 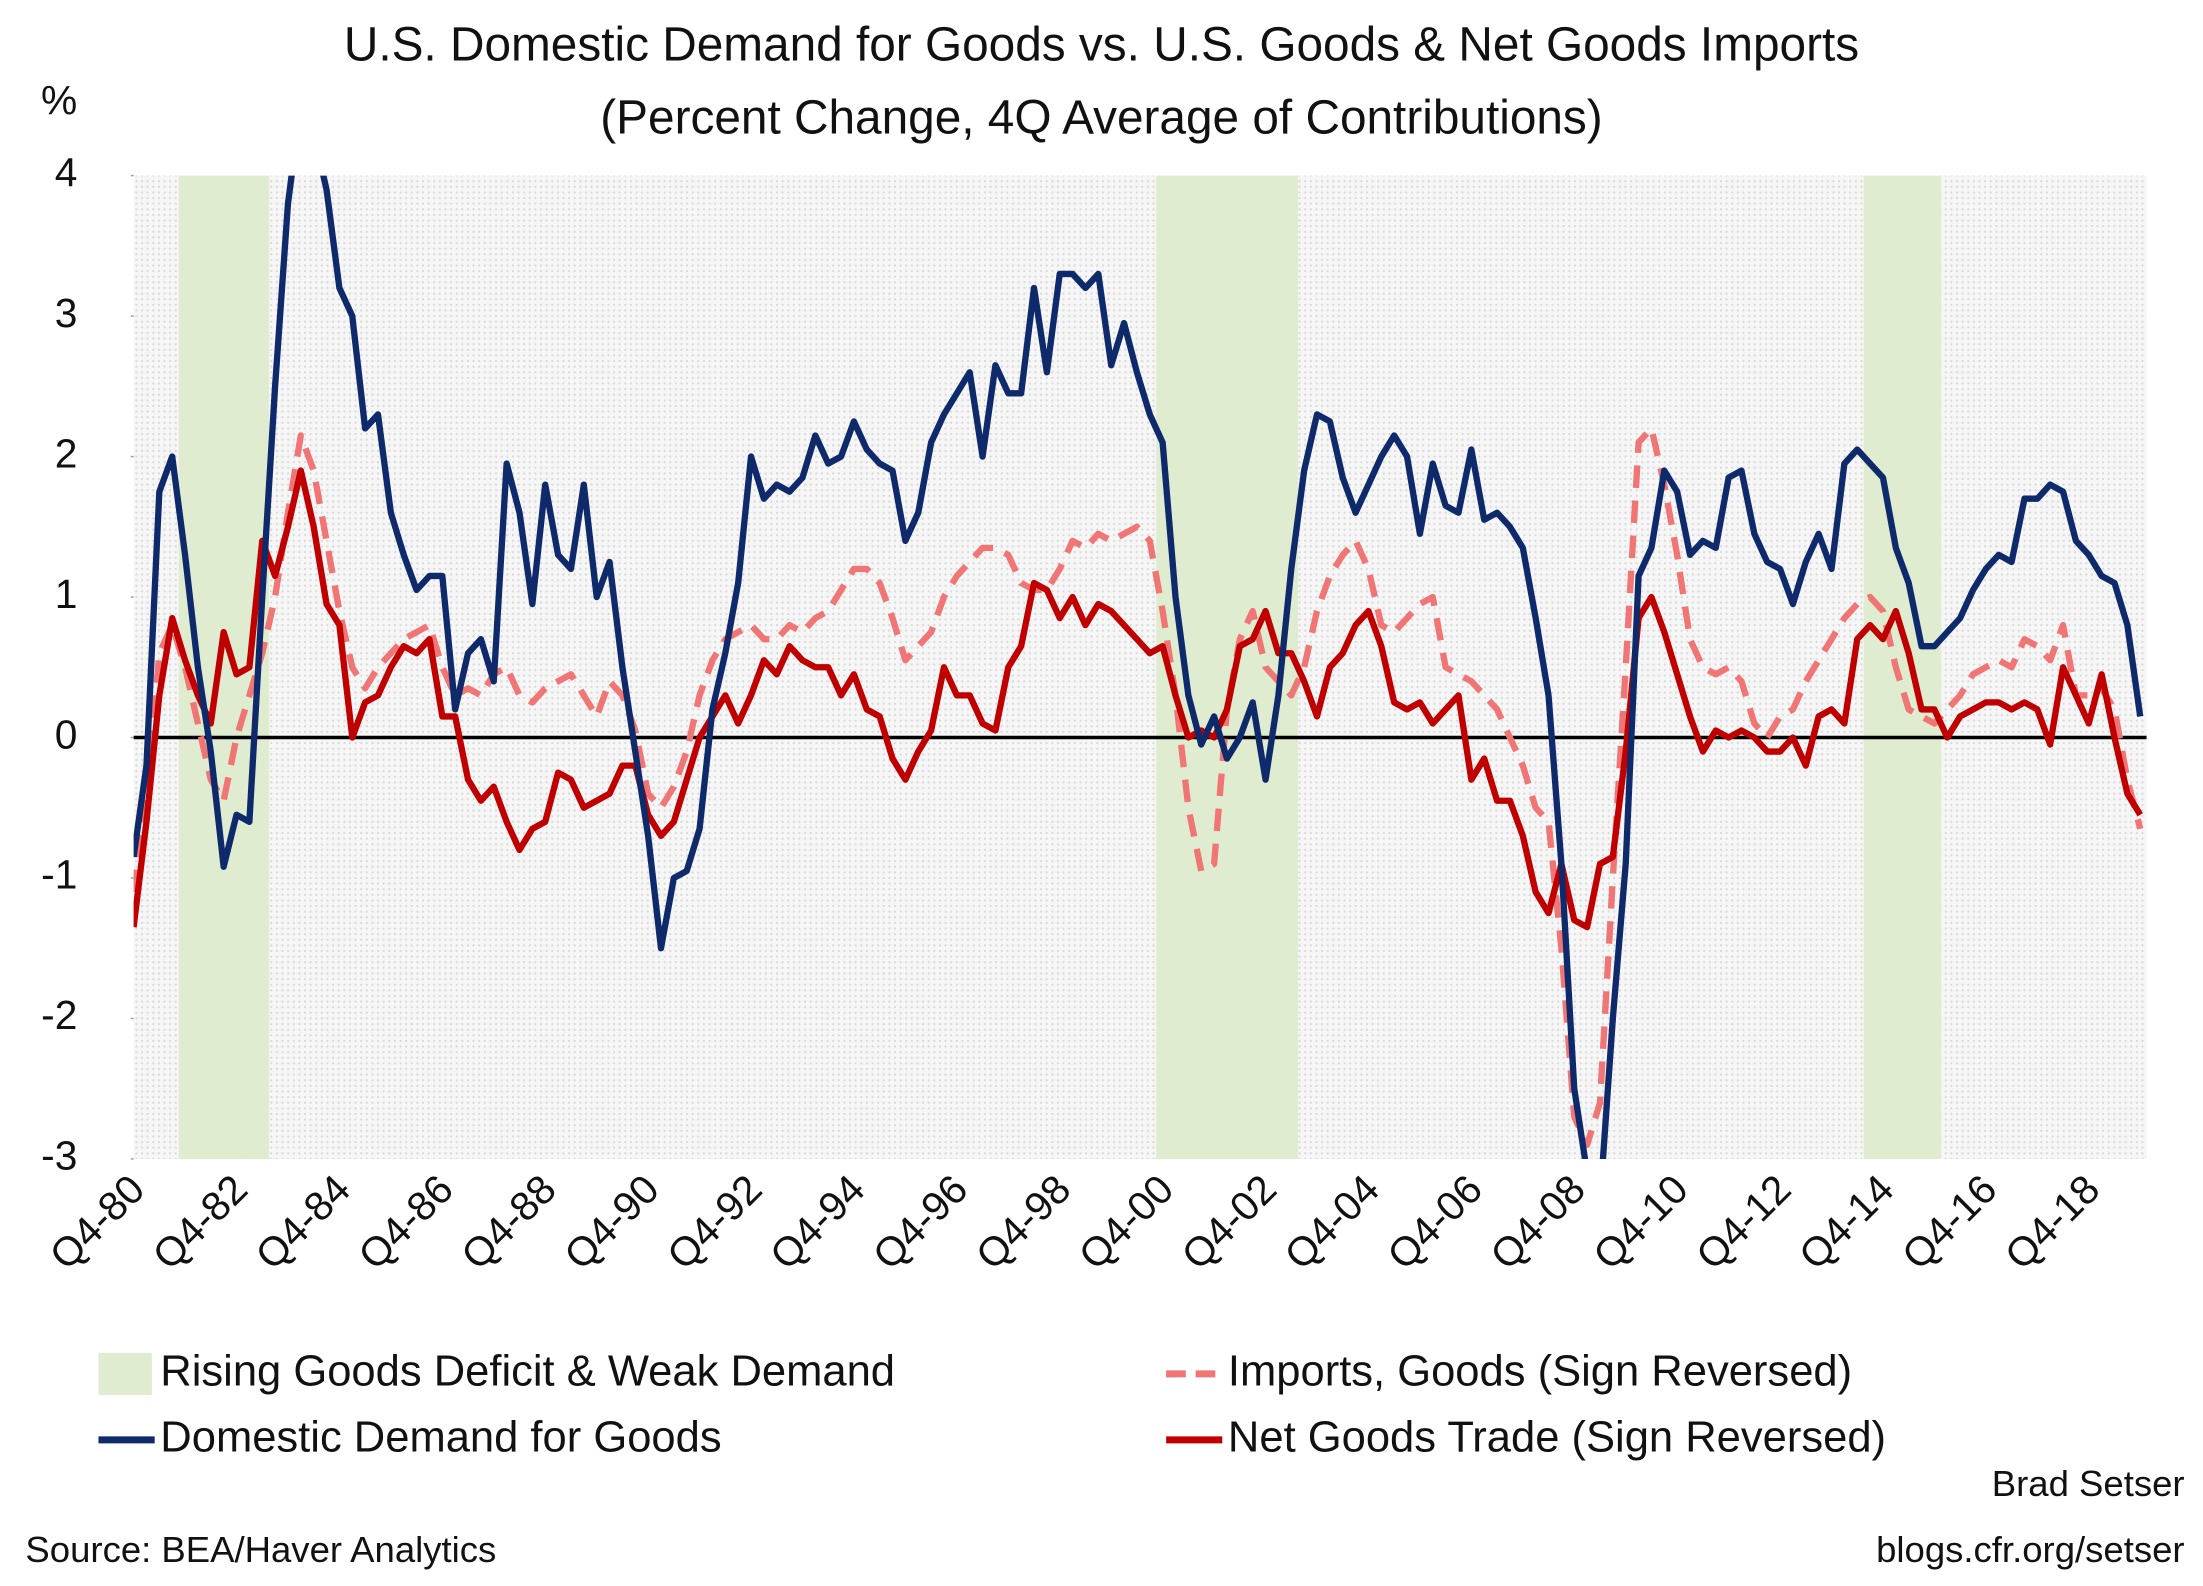 What do you see at coordinates (817, 1222) in the screenshot?
I see `x-tick-label: Q4-94` at bounding box center [817, 1222].